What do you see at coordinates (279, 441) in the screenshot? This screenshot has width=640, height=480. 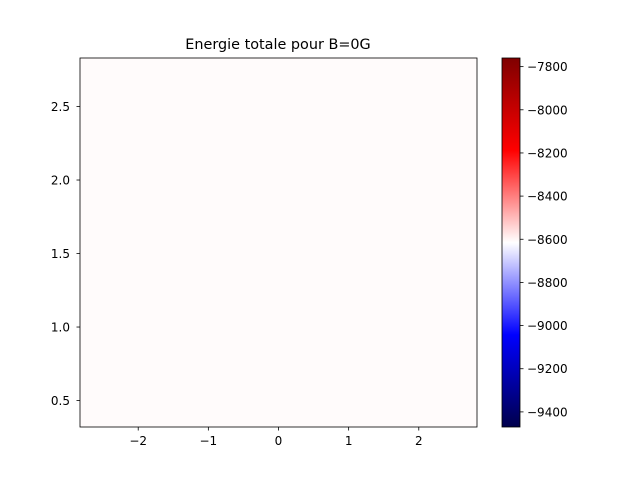 I see `x-tick-label: 0` at bounding box center [279, 441].